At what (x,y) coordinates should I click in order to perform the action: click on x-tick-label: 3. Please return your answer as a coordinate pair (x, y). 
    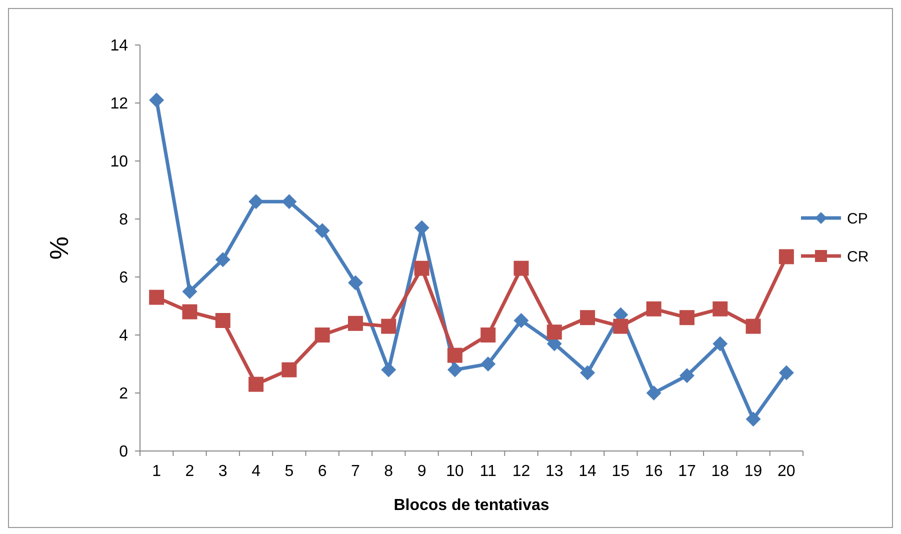
    Looking at the image, I should click on (223, 471).